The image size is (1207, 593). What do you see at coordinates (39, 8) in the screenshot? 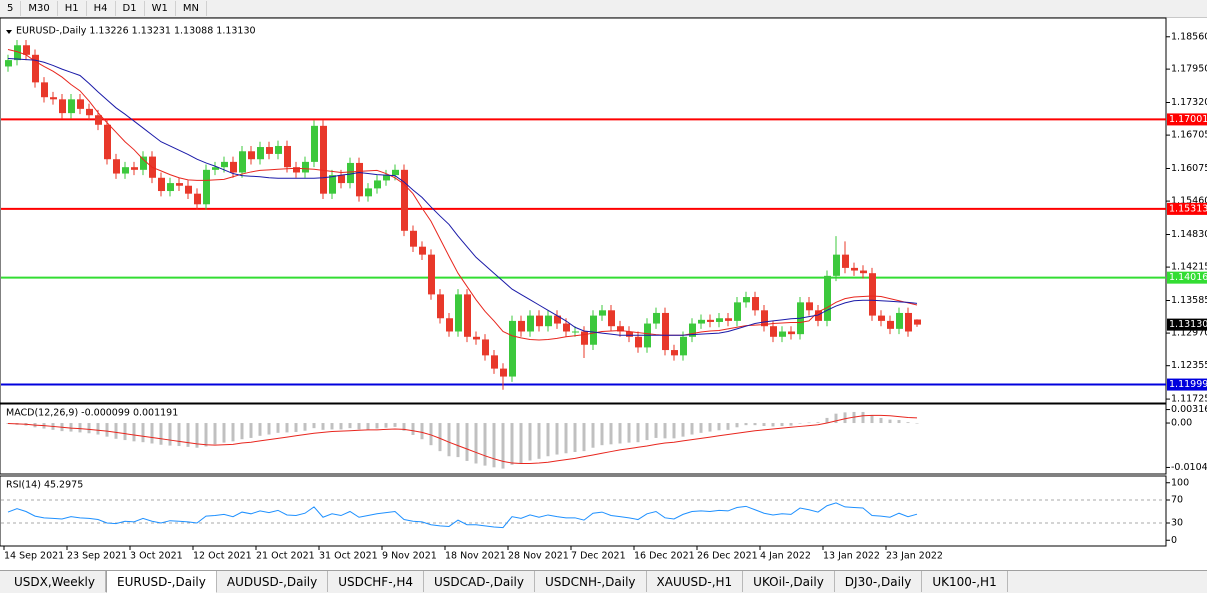
I see `timeframe-button: M30` at bounding box center [39, 8].